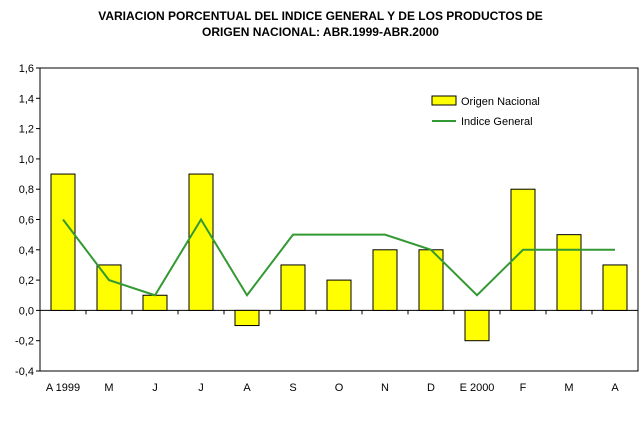 This screenshot has height=440, width=641. Describe the element at coordinates (485, 111) in the screenshot. I see `legend: Origen Nacional Indice General` at that location.